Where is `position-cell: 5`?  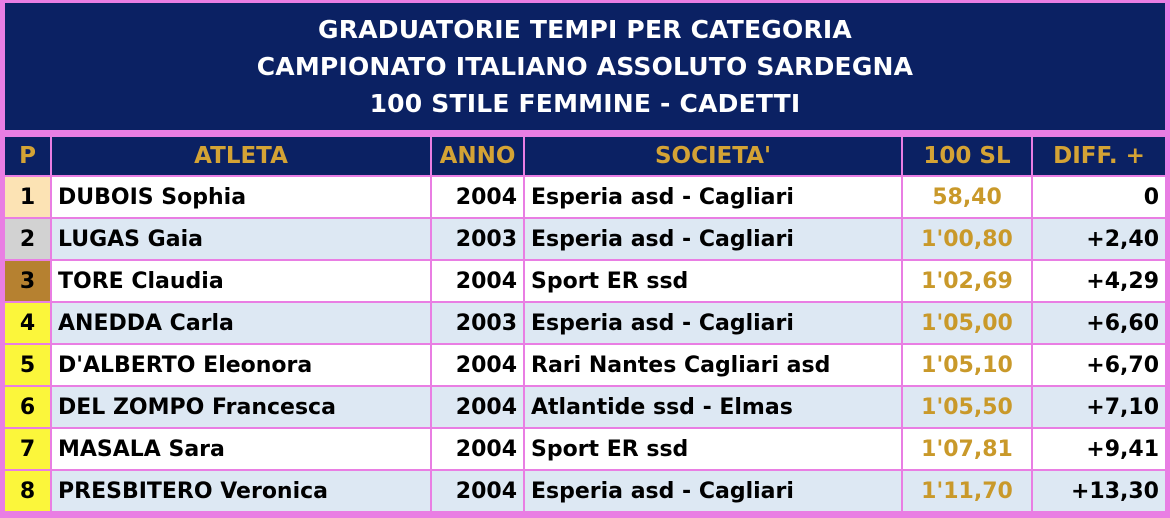
position-cell: 5 is located at coordinates (28, 366).